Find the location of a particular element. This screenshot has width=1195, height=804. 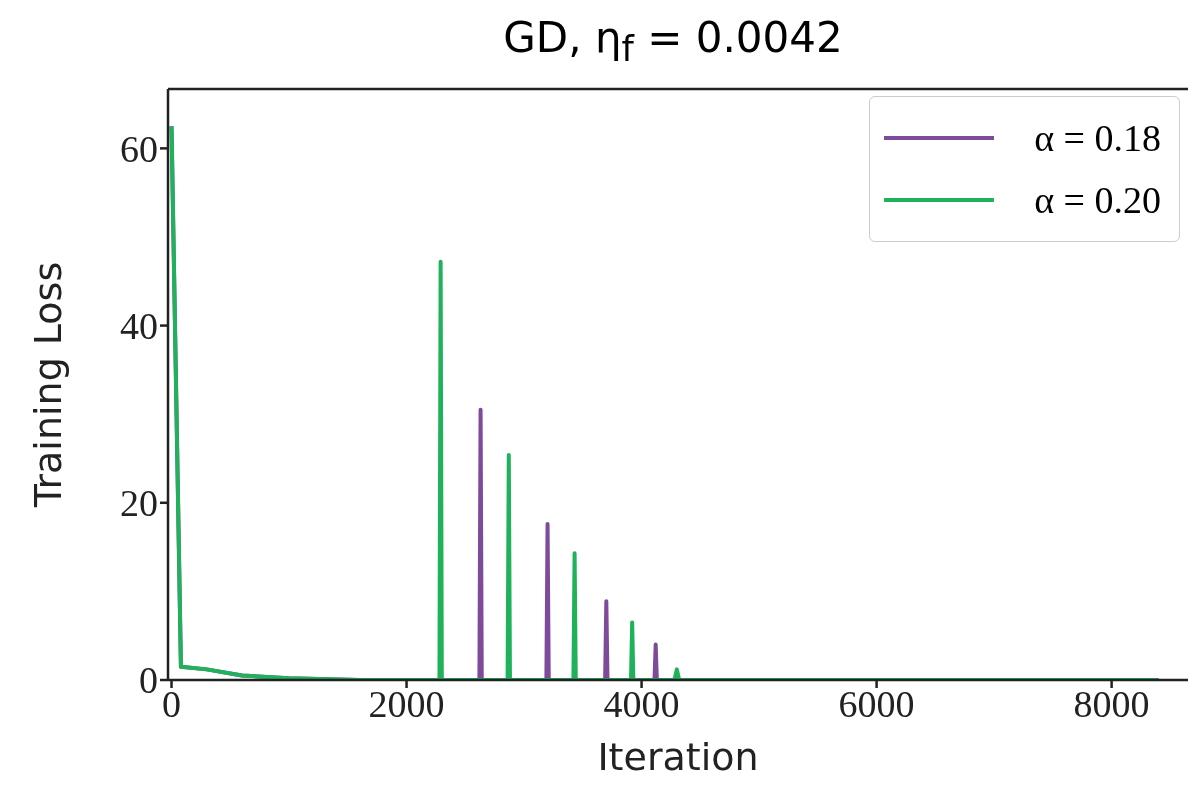

x-tick-label: 8000 is located at coordinates (1111, 703).